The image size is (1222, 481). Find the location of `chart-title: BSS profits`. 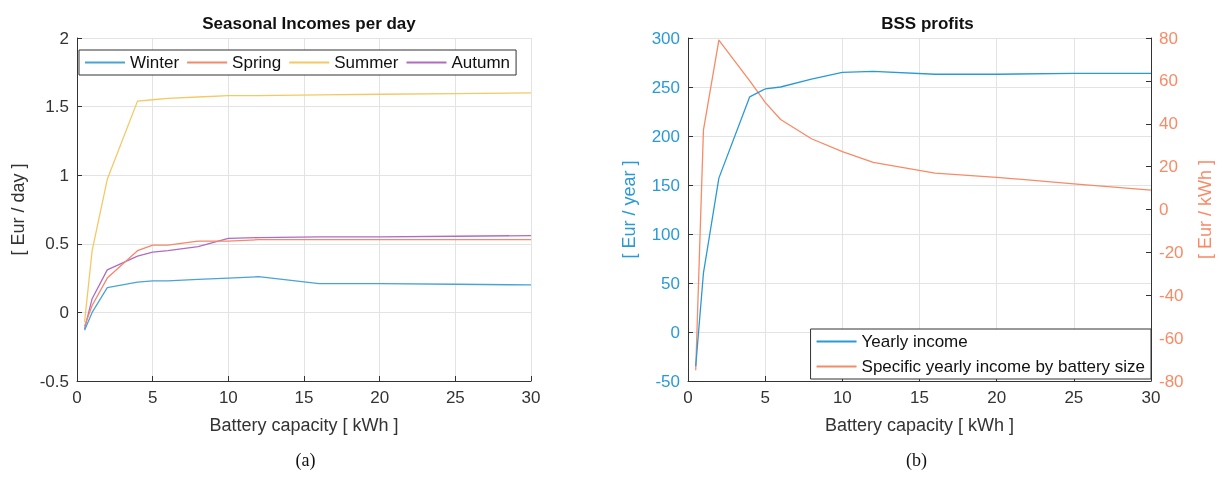

chart-title: BSS profits is located at coordinates (927, 23).